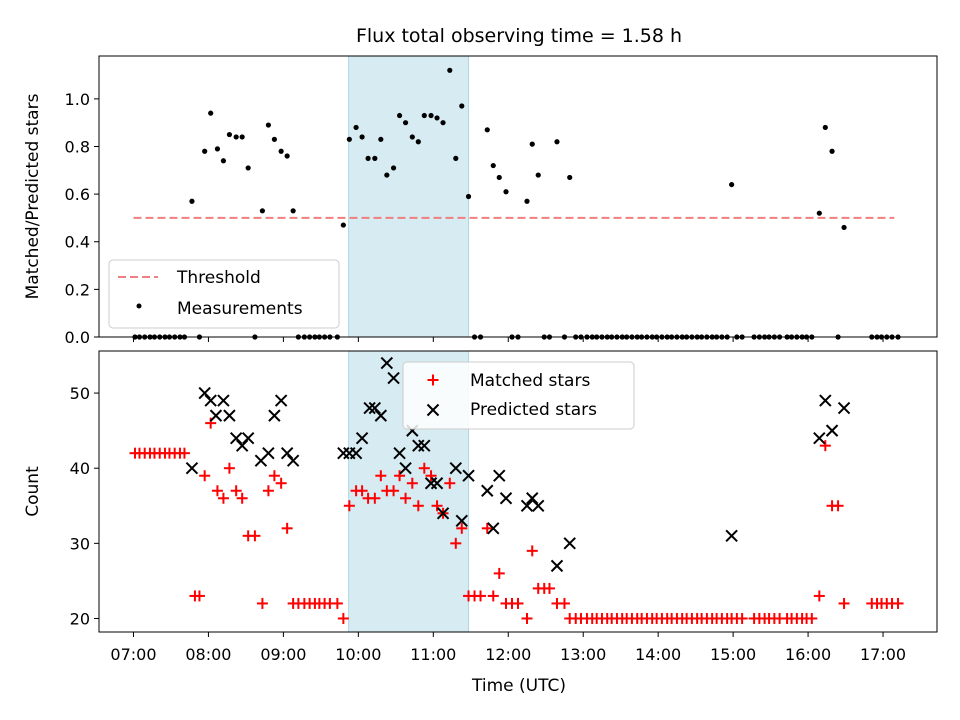 The height and width of the screenshot is (720, 960). Describe the element at coordinates (77, 289) in the screenshot. I see `top-ytick-label: 0.2` at that location.